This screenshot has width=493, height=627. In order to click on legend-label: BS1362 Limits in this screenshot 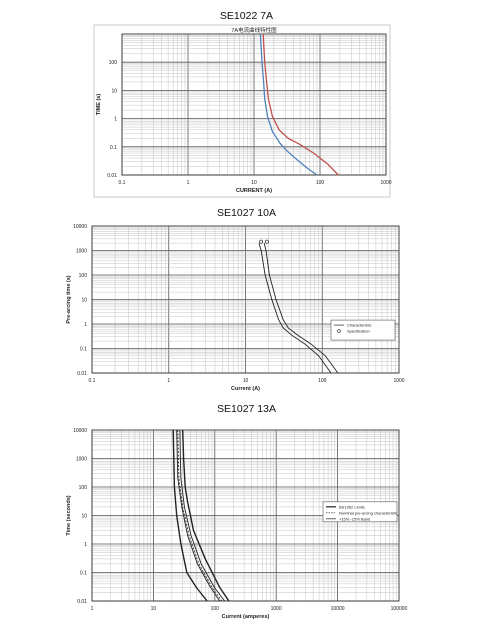, I will do `click(352, 506)`.